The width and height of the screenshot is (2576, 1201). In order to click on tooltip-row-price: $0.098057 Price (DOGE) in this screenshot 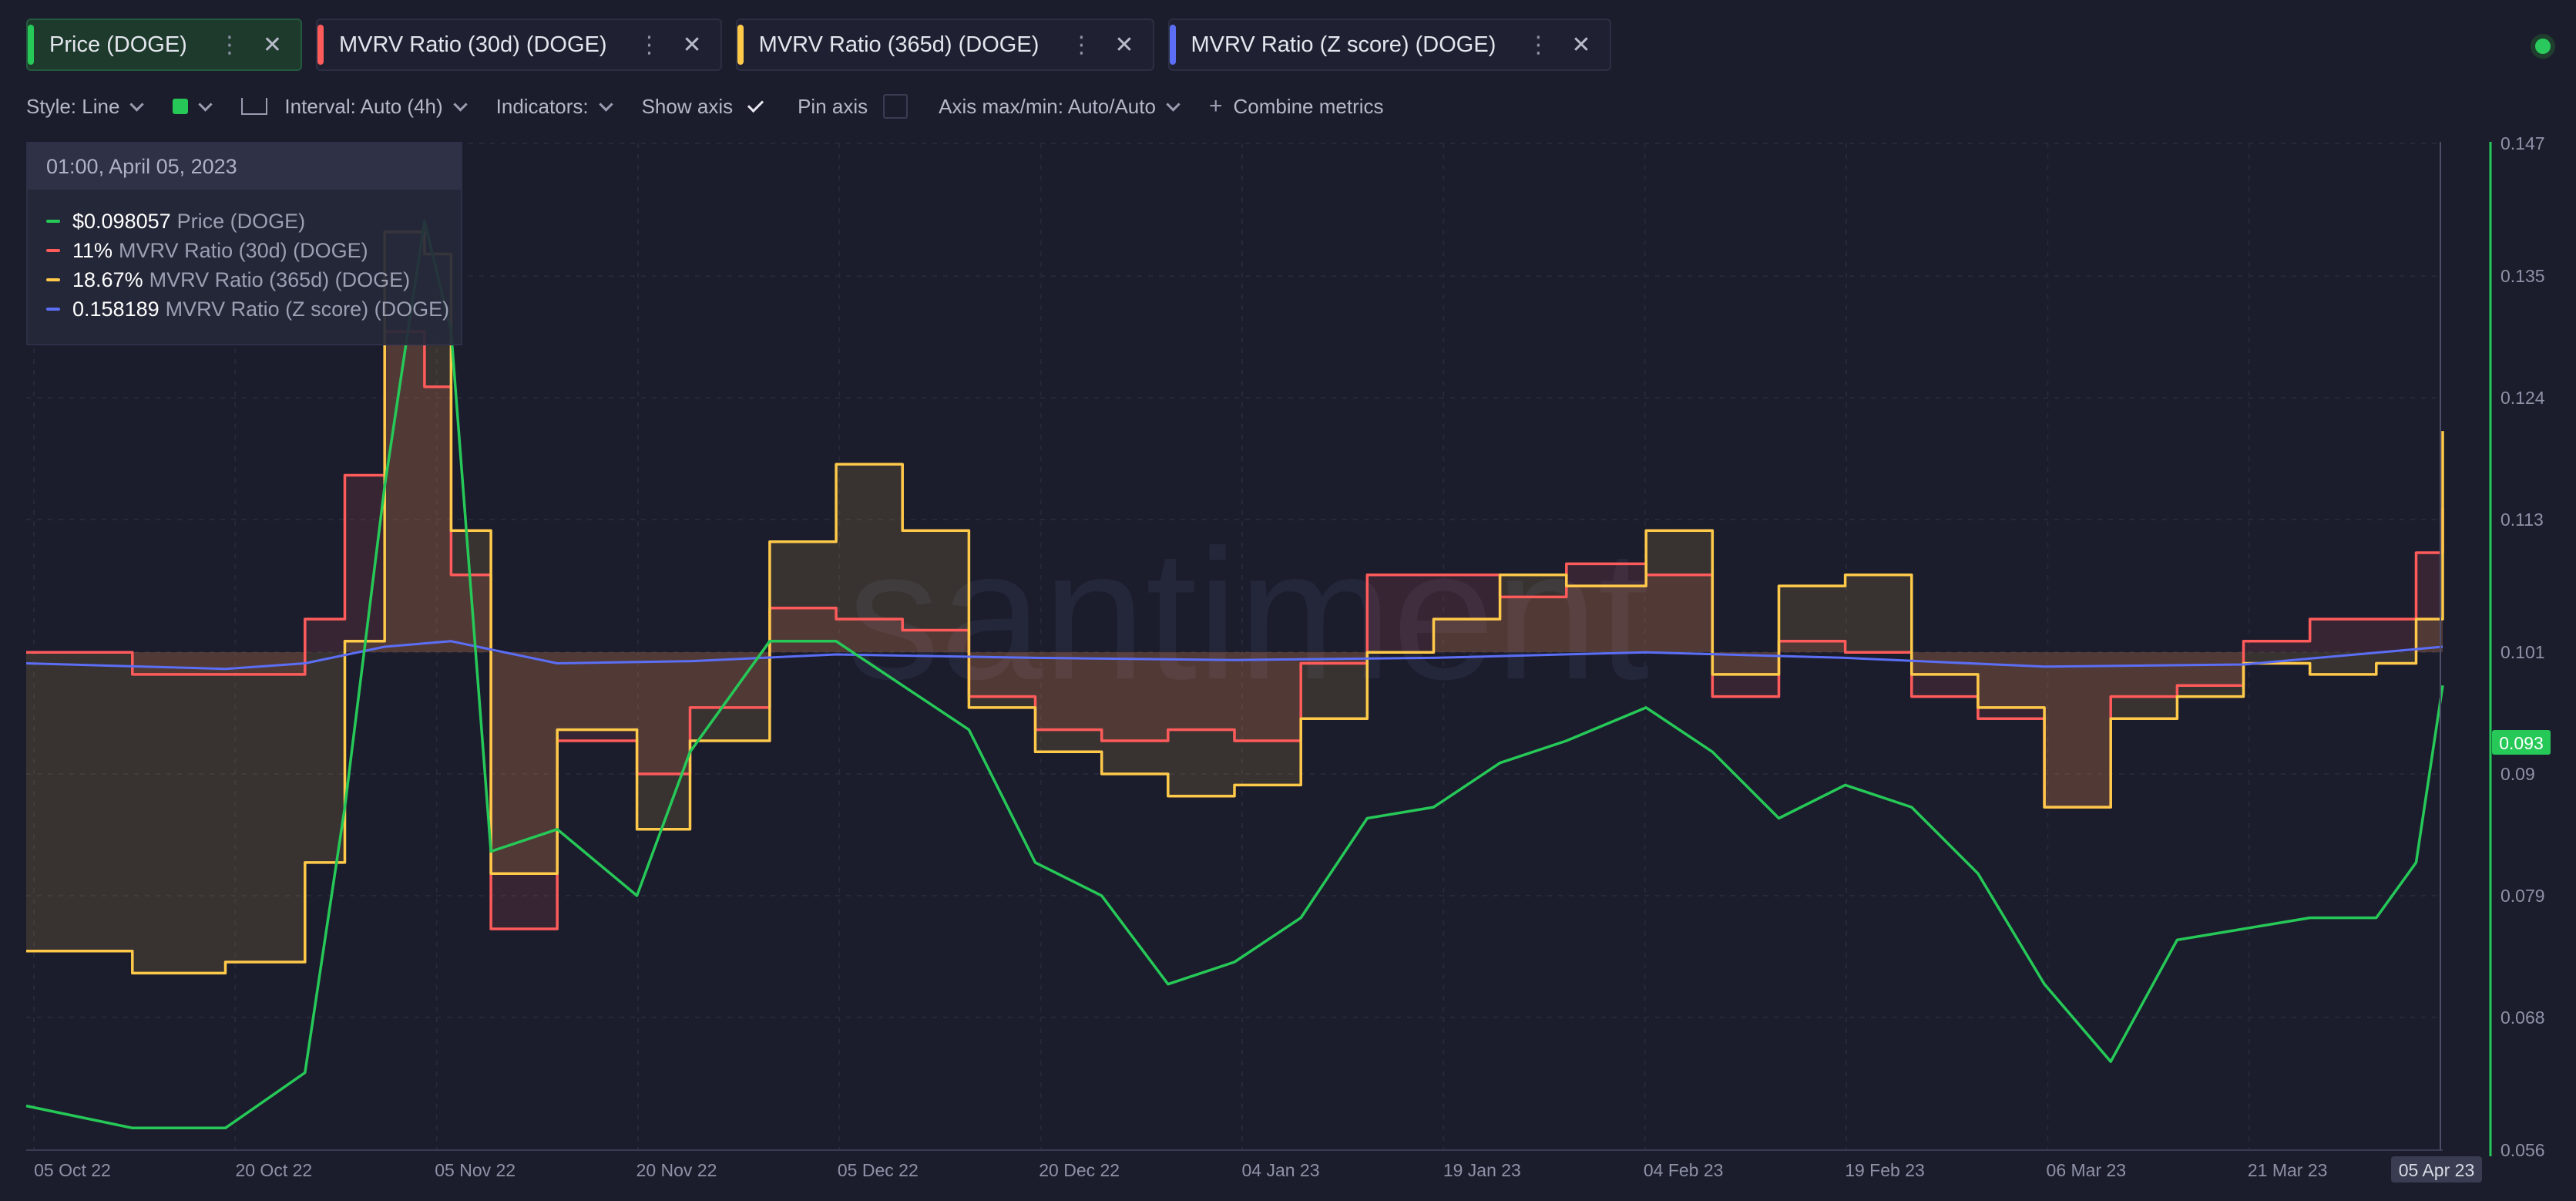, I will do `click(244, 221)`.